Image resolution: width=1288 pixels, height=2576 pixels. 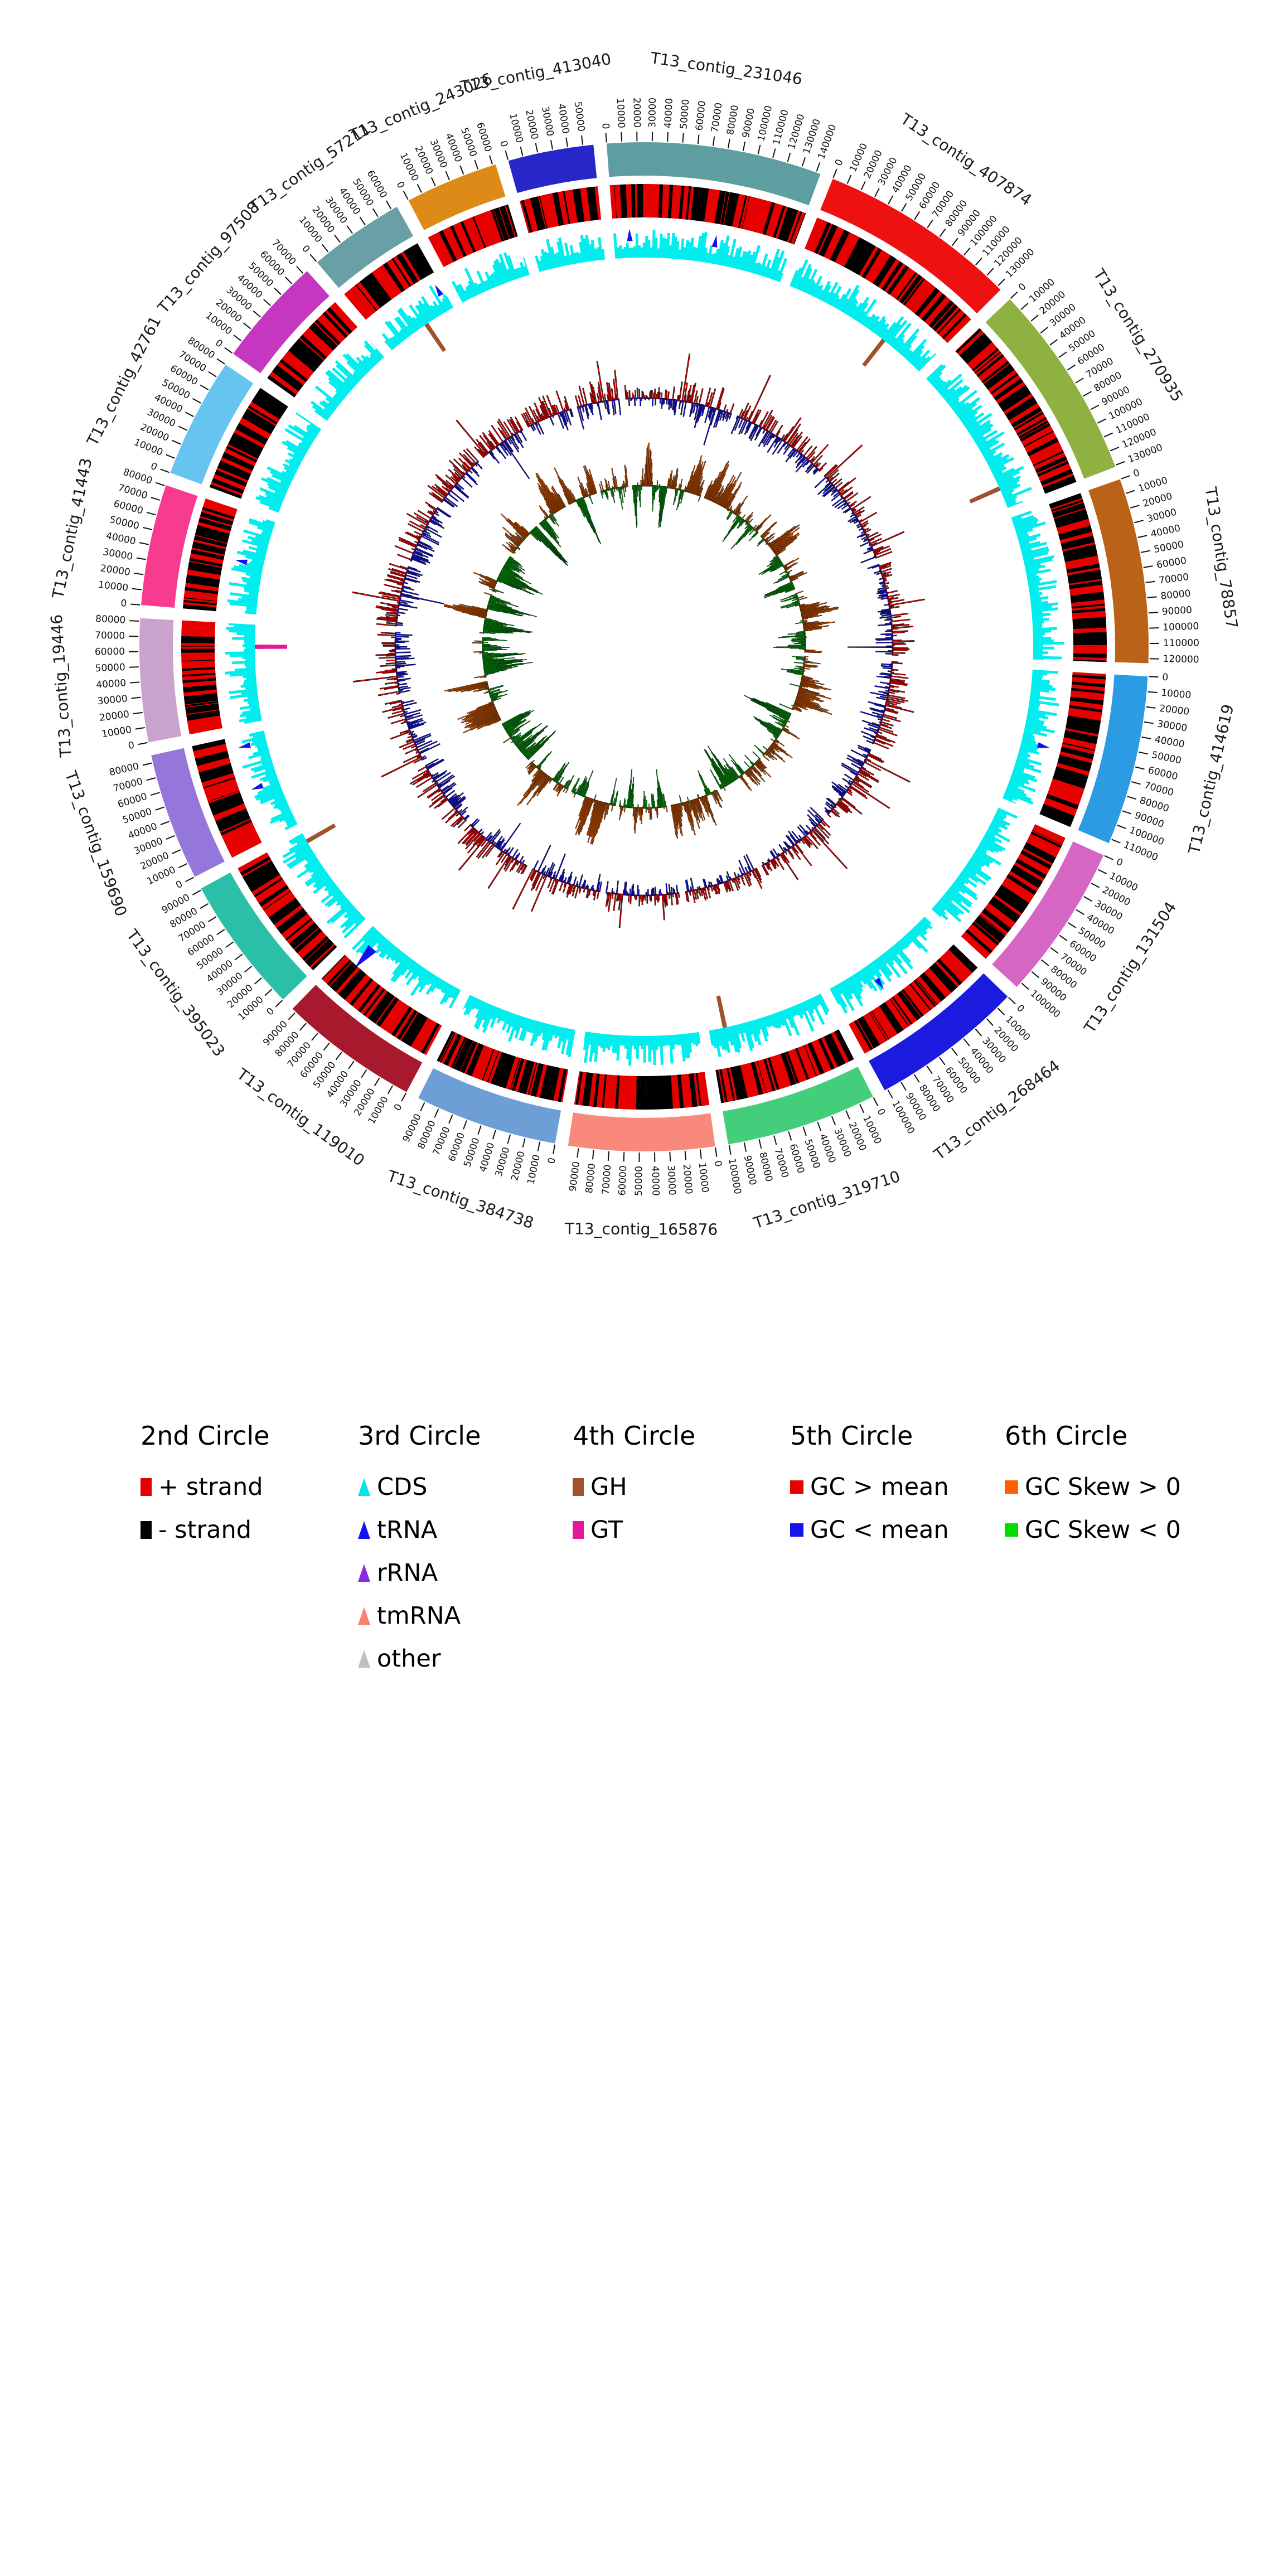 What do you see at coordinates (1093, 1529) in the screenshot?
I see `legend-item: GC Skew < 0` at bounding box center [1093, 1529].